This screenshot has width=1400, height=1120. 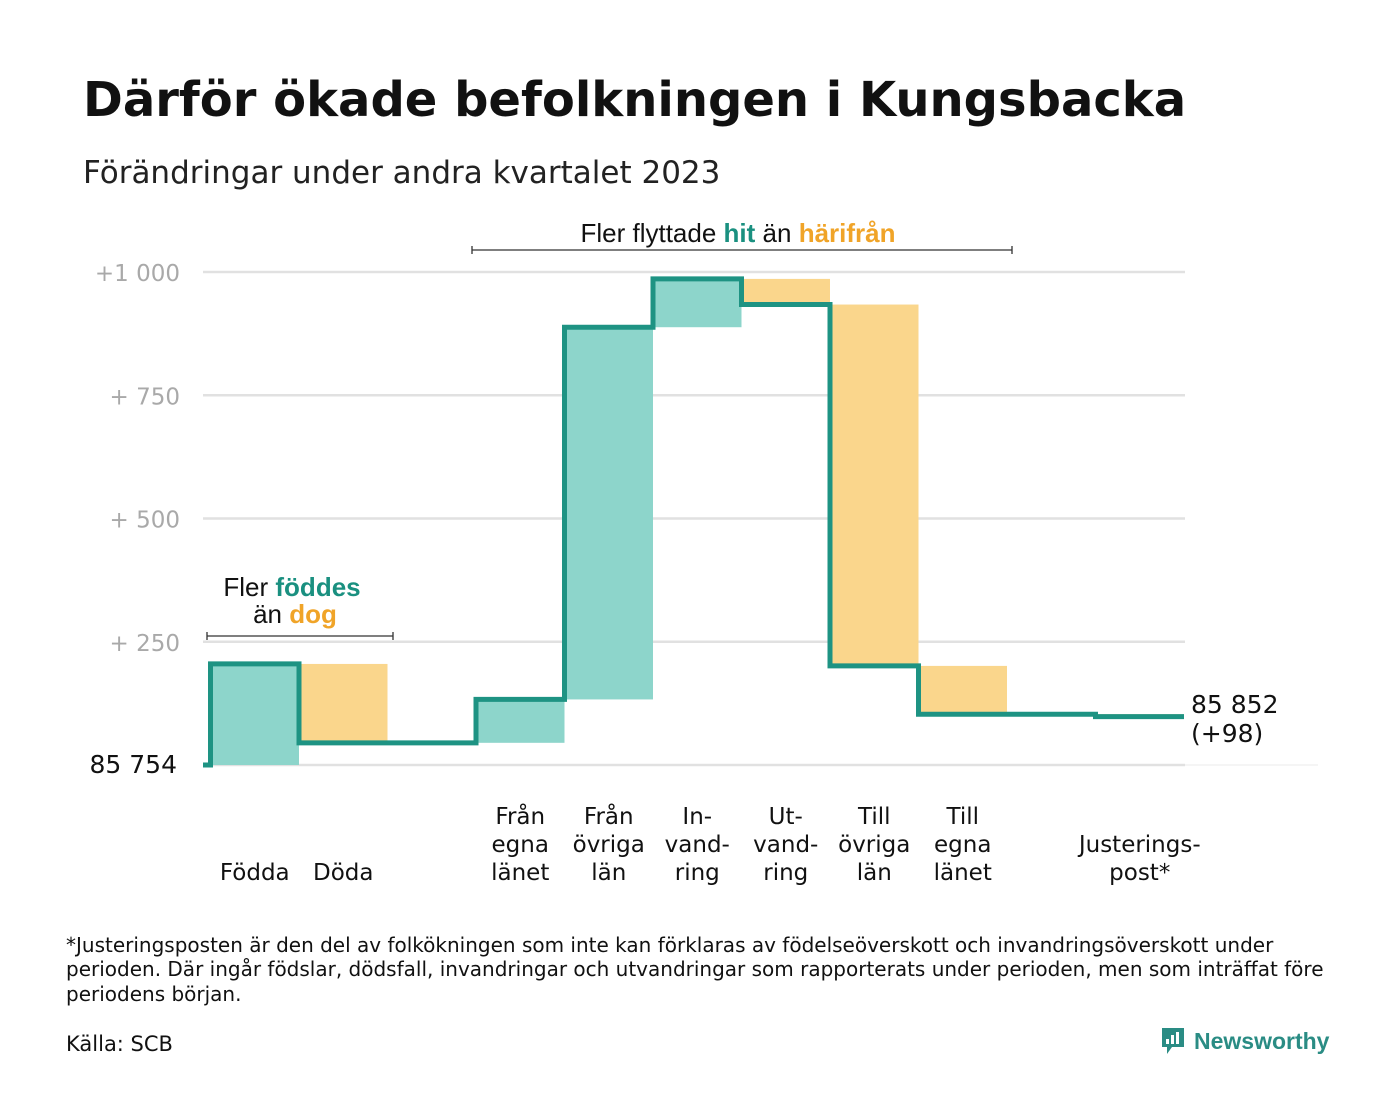 What do you see at coordinates (133, 764) in the screenshot?
I see `start-value-label: 85 754` at bounding box center [133, 764].